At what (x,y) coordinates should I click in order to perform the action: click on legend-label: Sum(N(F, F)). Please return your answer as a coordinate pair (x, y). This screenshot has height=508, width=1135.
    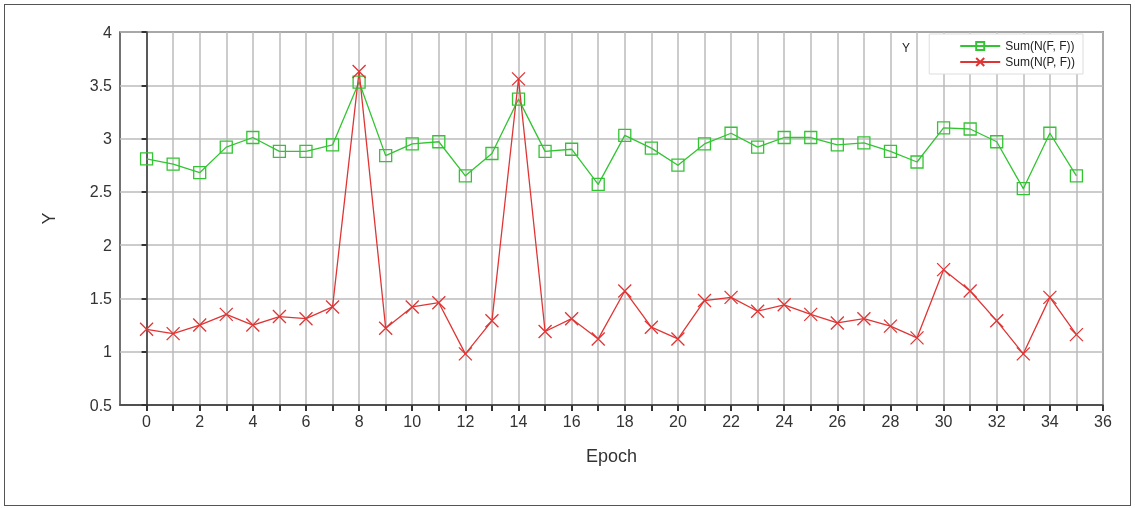
    Looking at the image, I should click on (1040, 46).